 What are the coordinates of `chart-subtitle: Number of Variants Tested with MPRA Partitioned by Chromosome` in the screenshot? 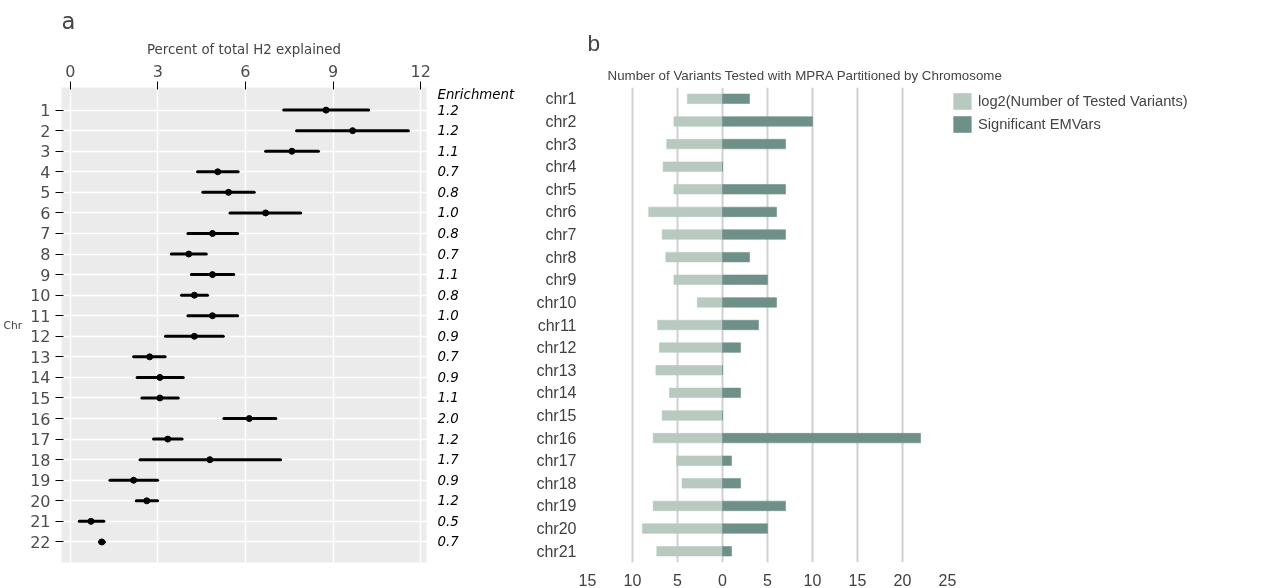 It's located at (804, 75).